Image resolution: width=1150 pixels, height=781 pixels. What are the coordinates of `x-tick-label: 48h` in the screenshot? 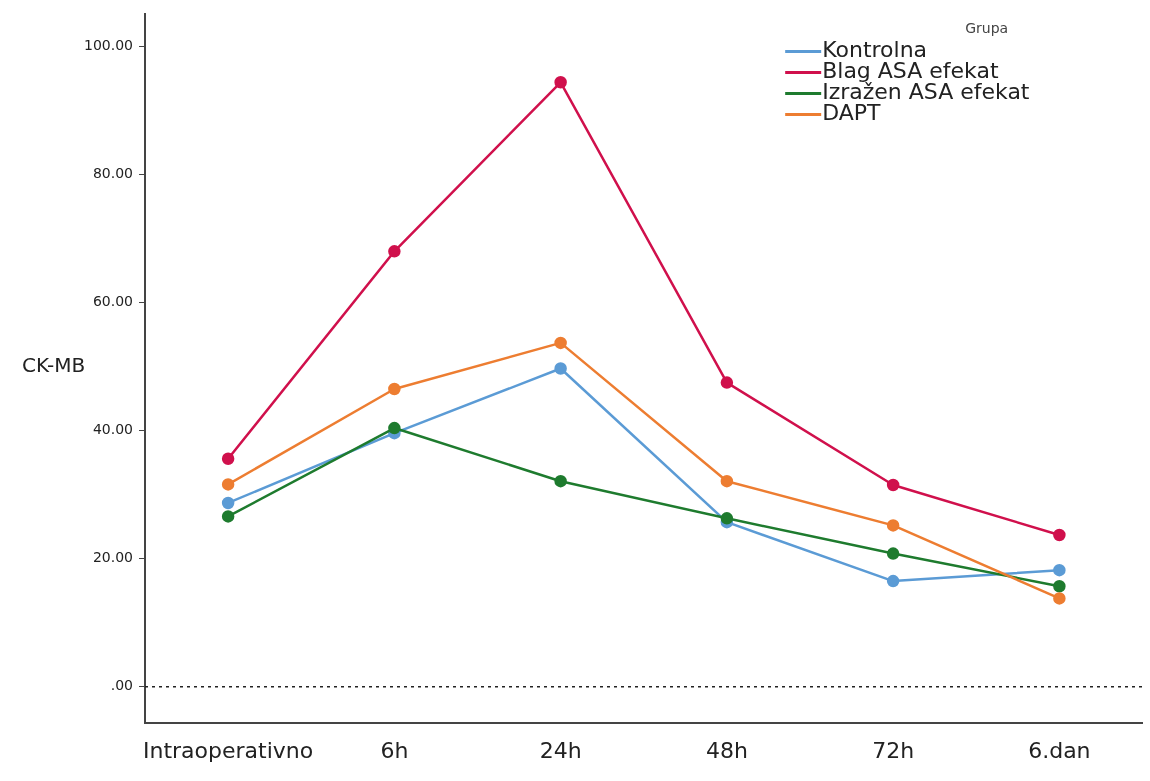 It's located at (726, 750).